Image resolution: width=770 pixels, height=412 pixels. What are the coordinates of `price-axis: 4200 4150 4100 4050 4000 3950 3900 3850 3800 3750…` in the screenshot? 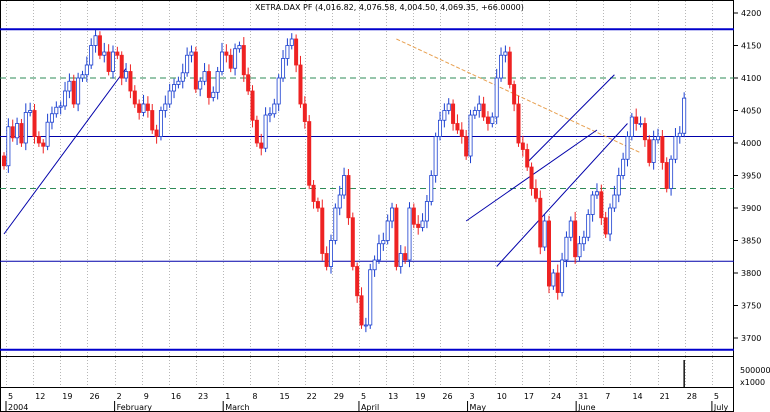 It's located at (747, 176).